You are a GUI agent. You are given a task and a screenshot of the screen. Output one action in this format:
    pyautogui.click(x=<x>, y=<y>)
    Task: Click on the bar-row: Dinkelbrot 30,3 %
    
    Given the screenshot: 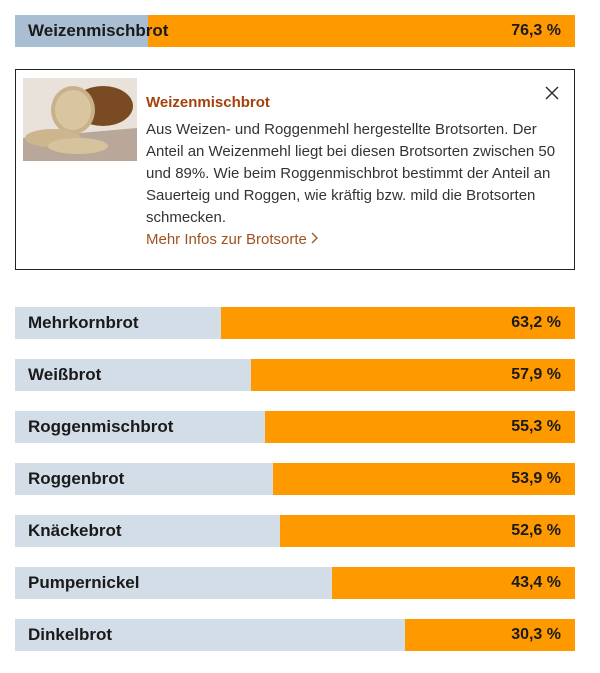 What is the action you would take?
    pyautogui.click(x=295, y=635)
    